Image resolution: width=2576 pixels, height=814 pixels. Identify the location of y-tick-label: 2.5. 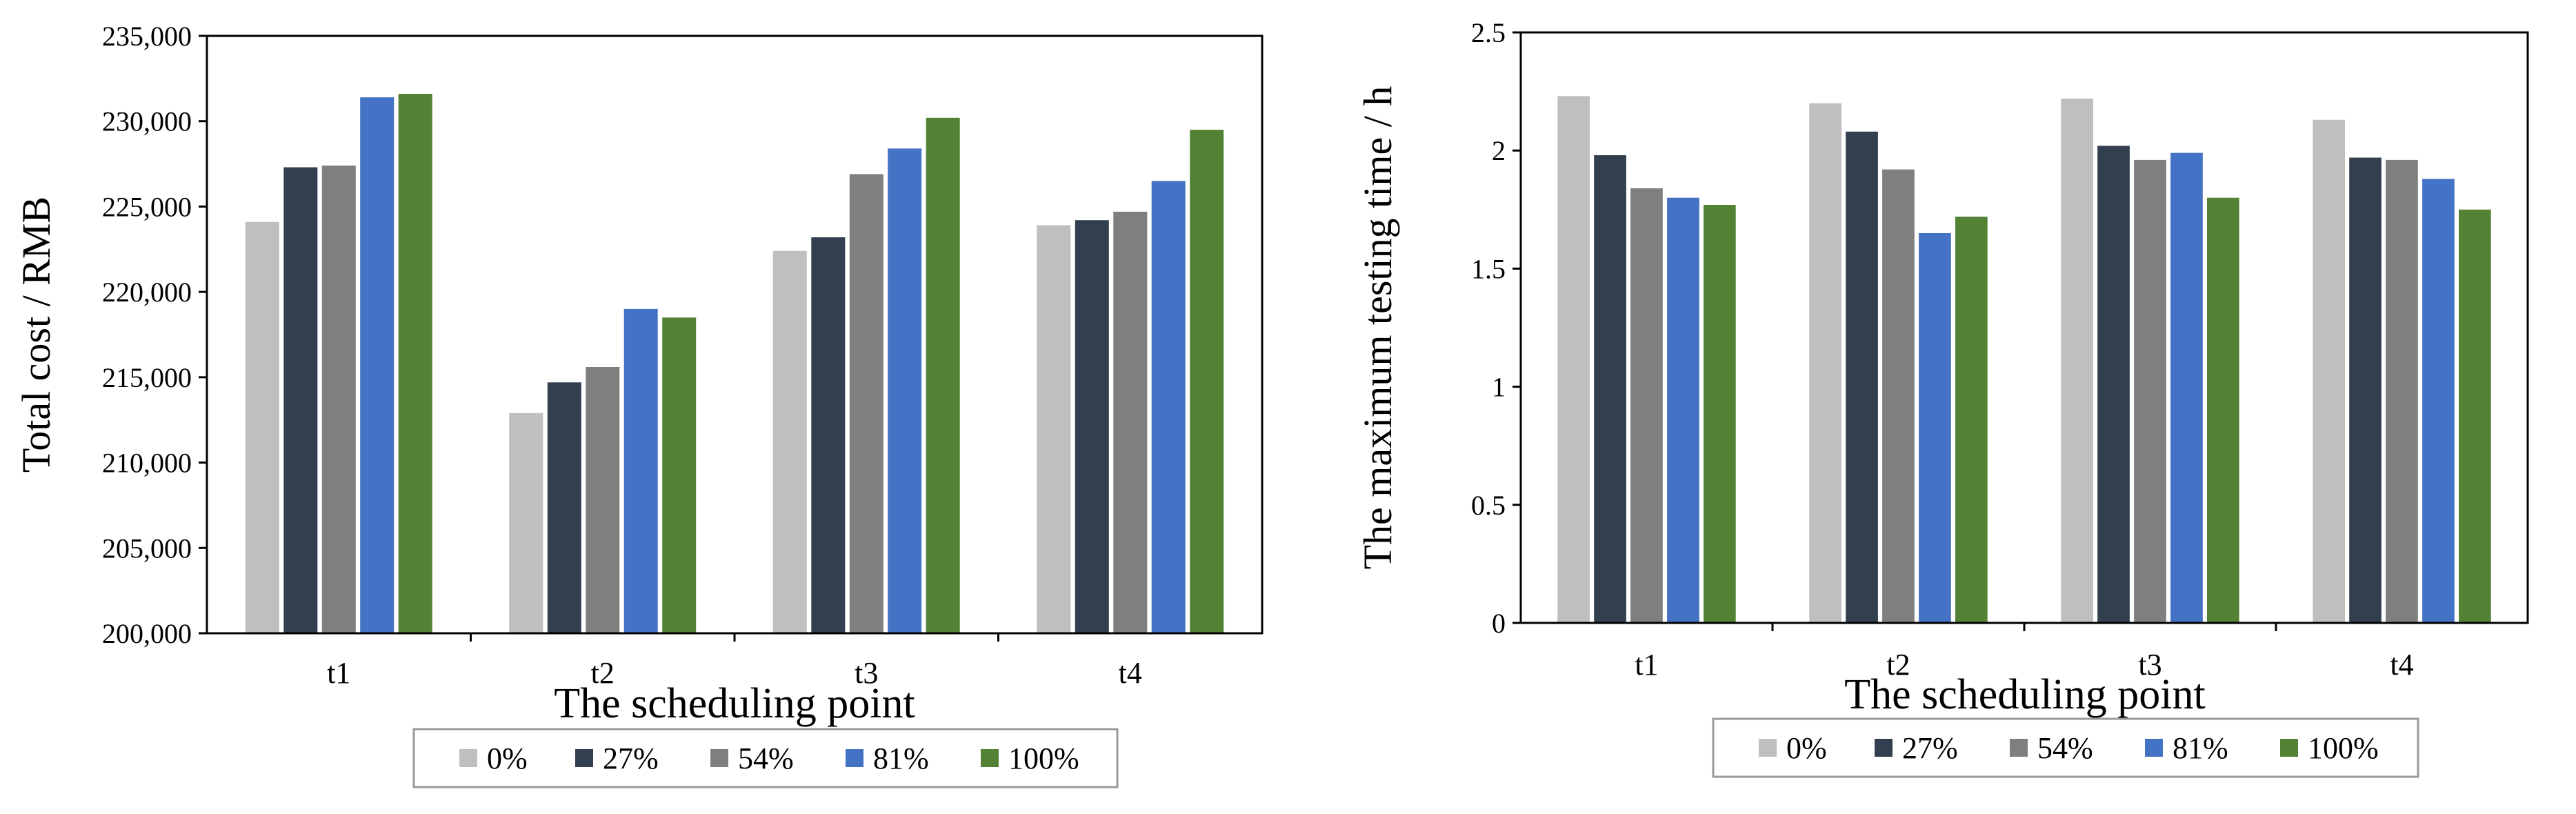
(1488, 33).